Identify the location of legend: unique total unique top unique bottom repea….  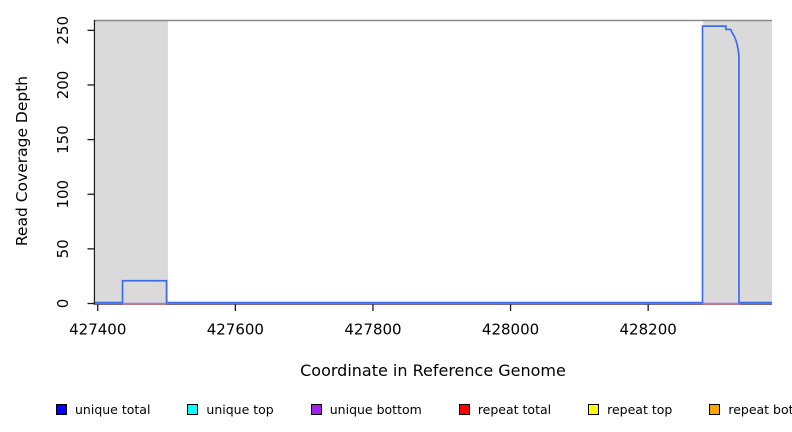
(396, 409).